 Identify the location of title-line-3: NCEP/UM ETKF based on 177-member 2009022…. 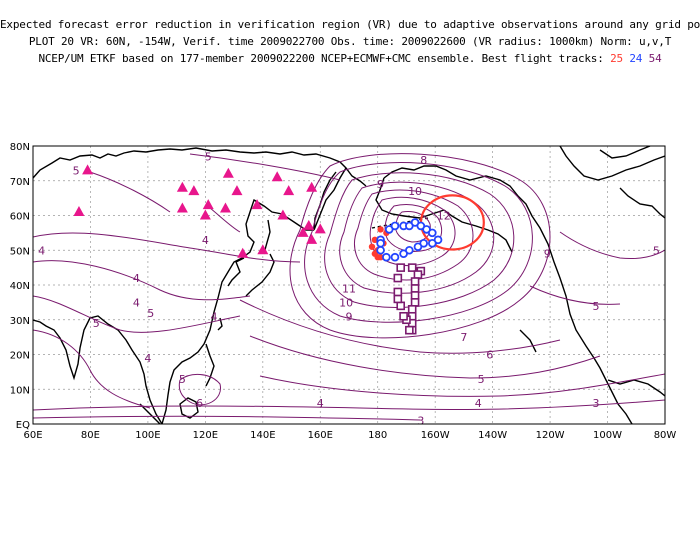
(350, 58).